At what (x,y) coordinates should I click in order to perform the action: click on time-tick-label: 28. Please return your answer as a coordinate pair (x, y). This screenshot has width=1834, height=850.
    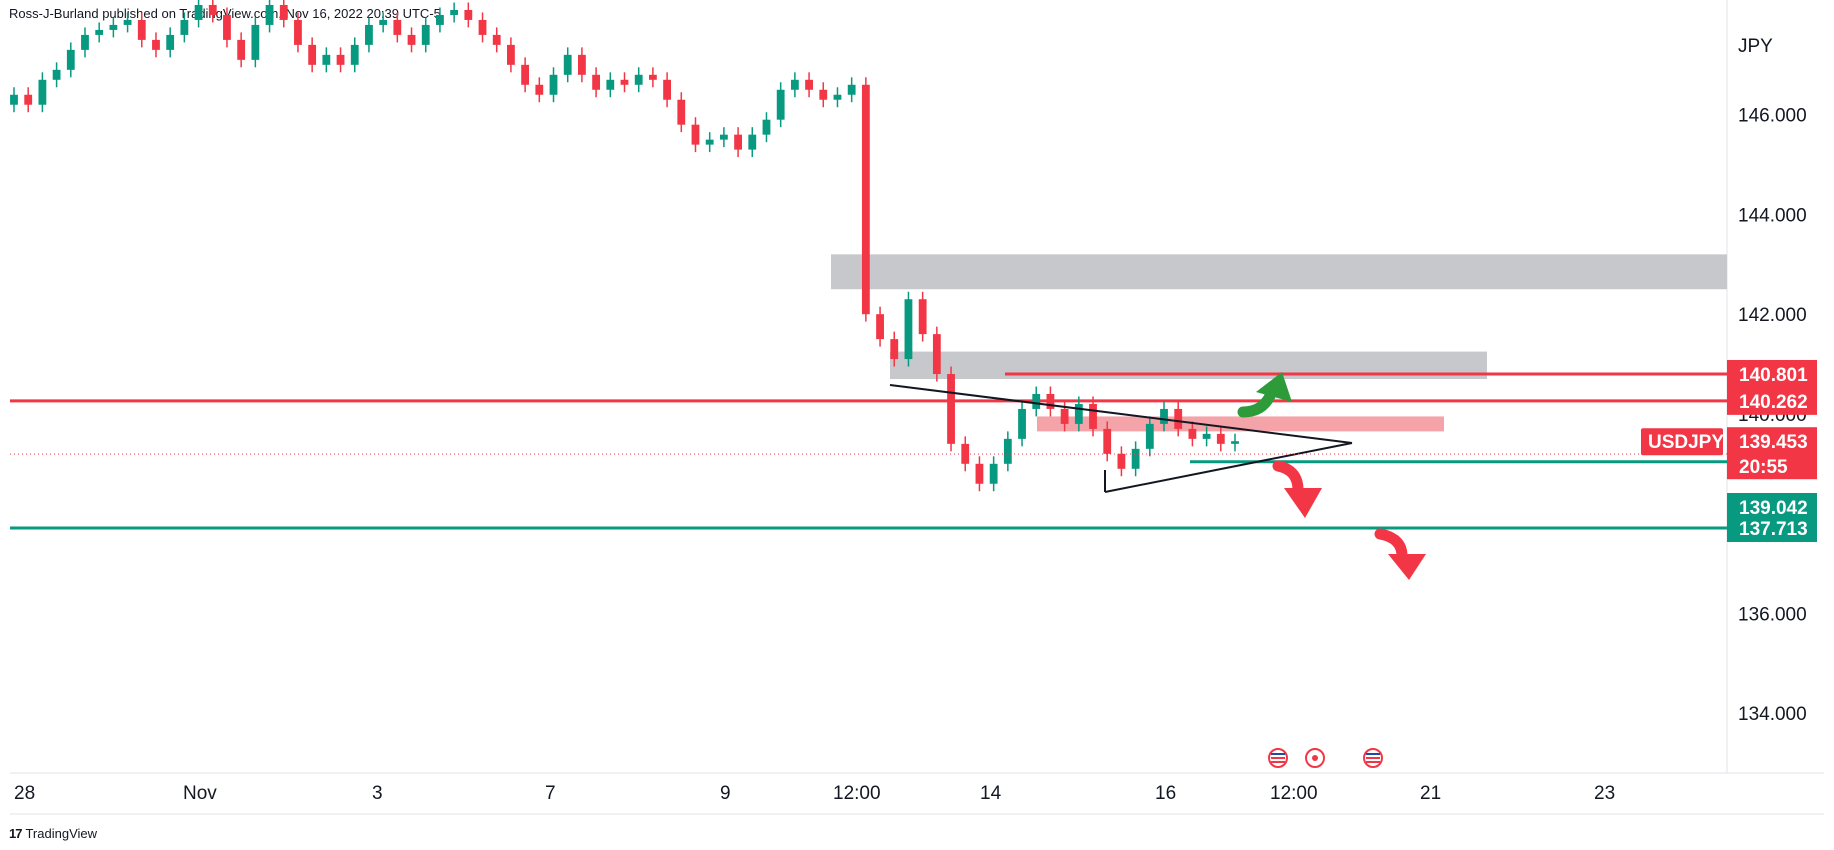
    Looking at the image, I should click on (24, 793).